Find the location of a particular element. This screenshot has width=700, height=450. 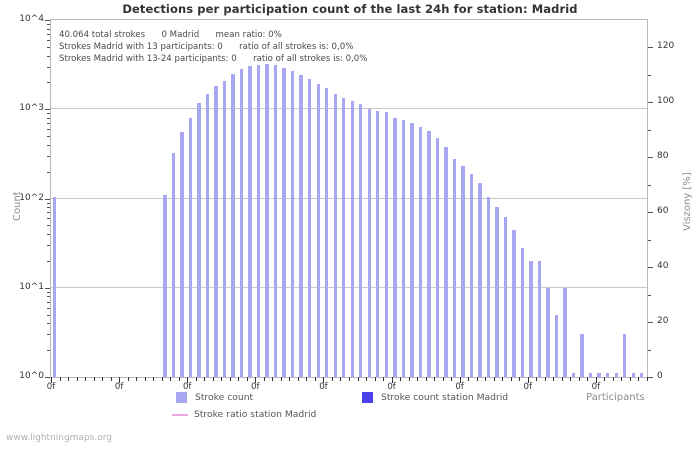

y2-axis-tick-label: 0 is located at coordinates (660, 376).